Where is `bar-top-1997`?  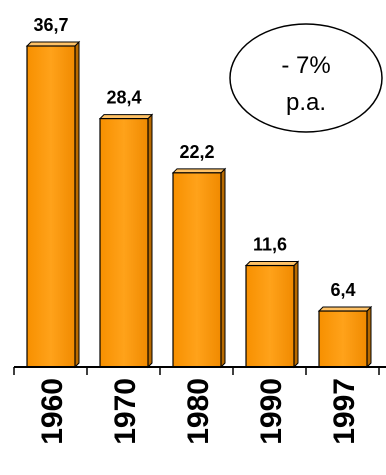 bar-top-1997 is located at coordinates (345, 309).